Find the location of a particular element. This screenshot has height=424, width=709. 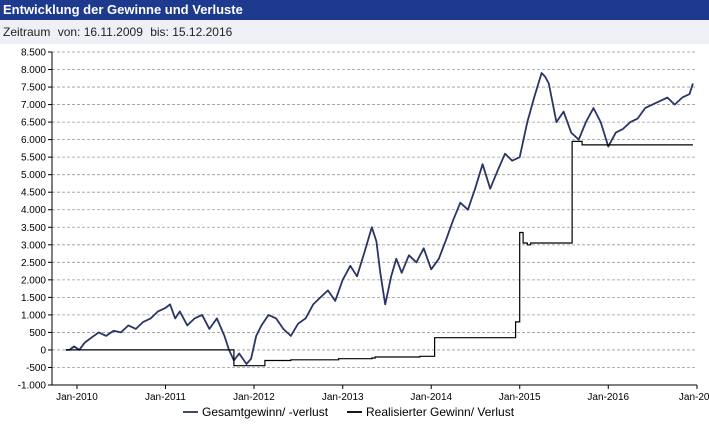

range-from: von: 16.11.2009 is located at coordinates (100, 32).